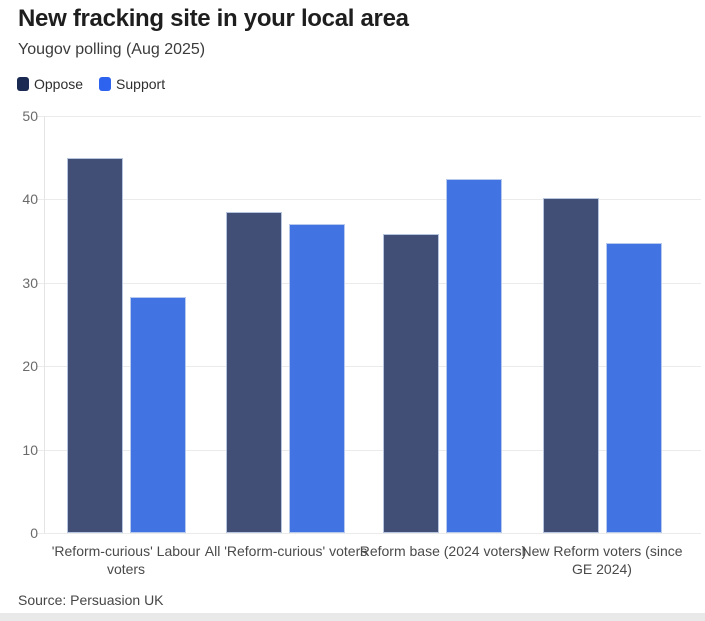 Image resolution: width=705 pixels, height=621 pixels. What do you see at coordinates (368, 283) in the screenshot?
I see `gridline-y30` at bounding box center [368, 283].